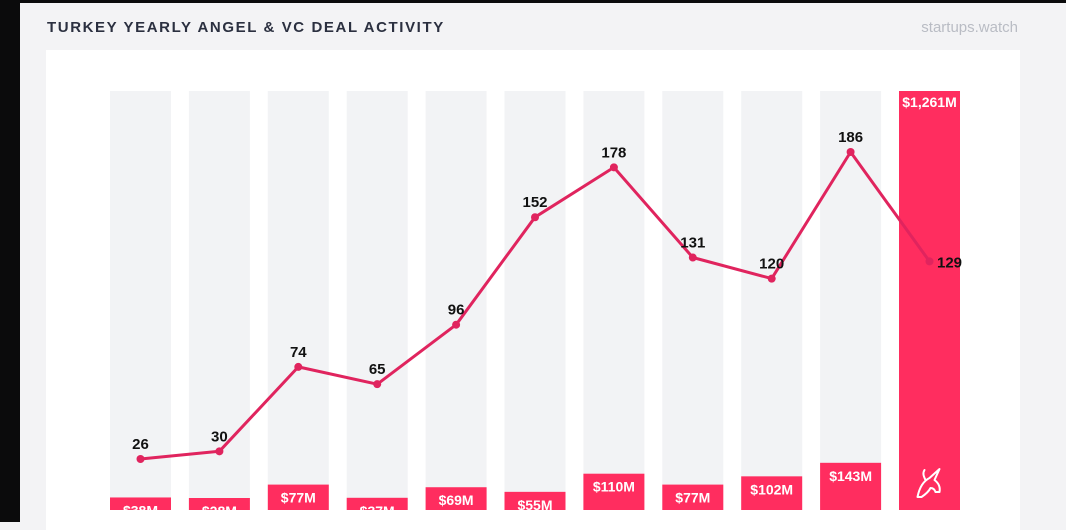  I want to click on unicorn-icon, so click(928, 483).